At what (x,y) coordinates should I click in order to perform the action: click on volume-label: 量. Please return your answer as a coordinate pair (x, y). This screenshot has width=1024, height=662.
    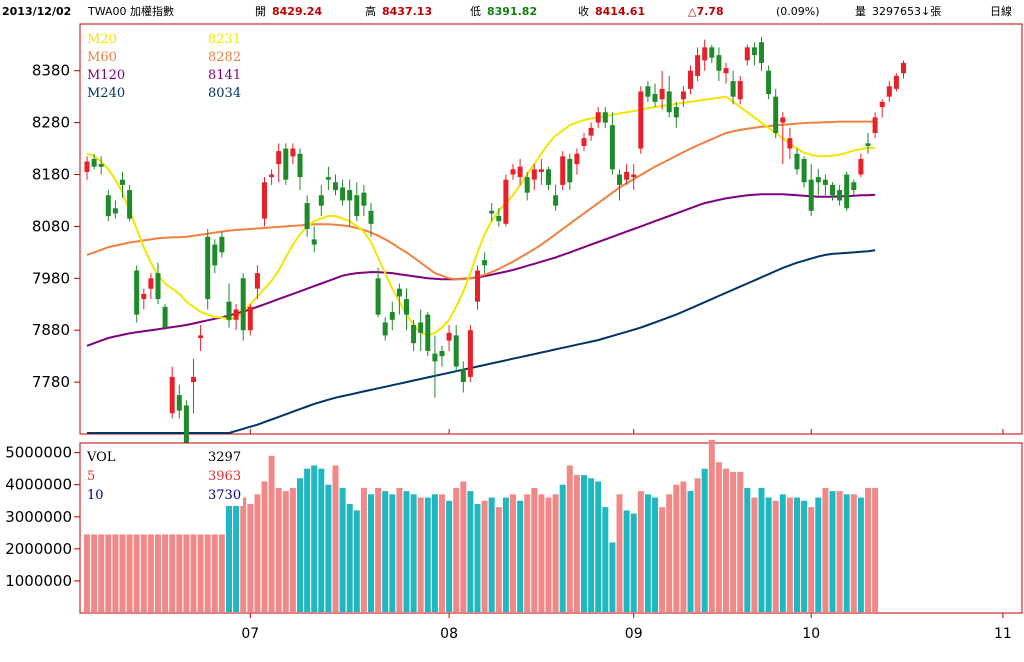
    Looking at the image, I should click on (860, 11).